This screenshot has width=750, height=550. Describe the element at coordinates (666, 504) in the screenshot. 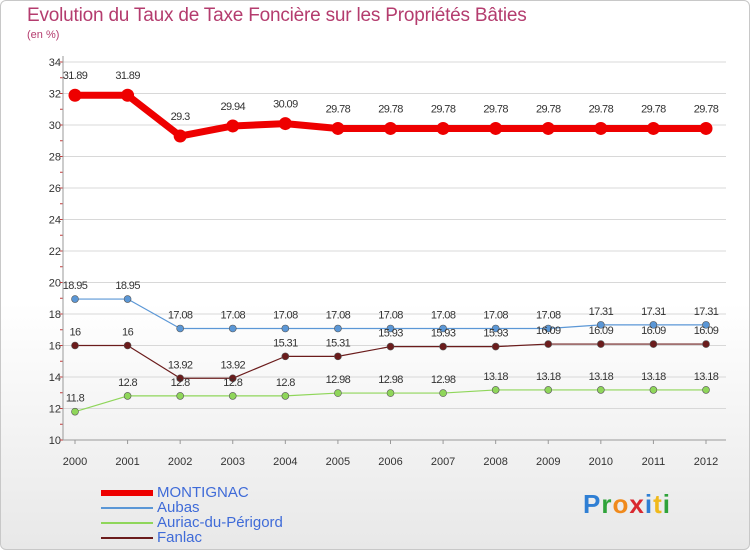

I see `logo-letter-i-2: i` at that location.